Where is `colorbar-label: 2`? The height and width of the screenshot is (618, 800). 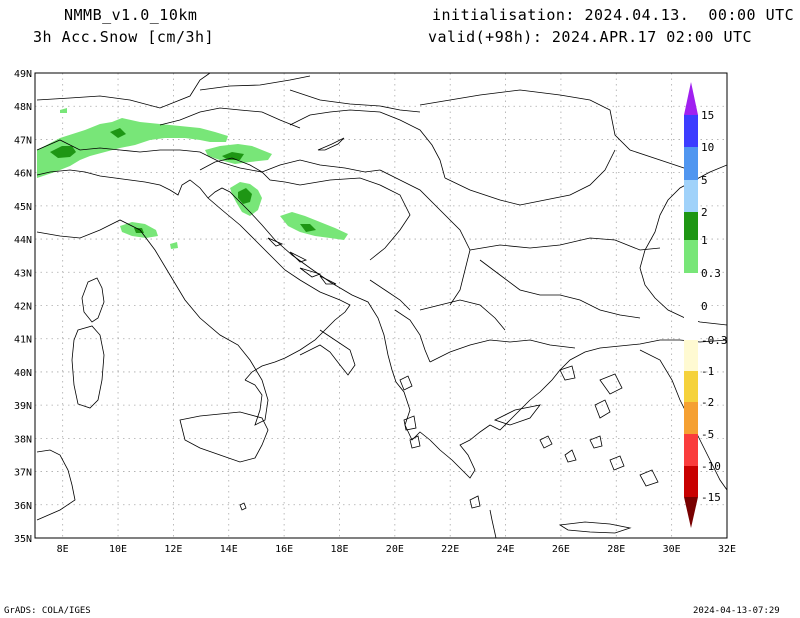
colorbar-label: 2 is located at coordinates (704, 212).